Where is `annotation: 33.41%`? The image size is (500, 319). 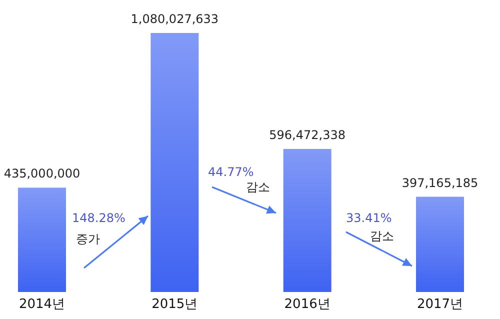
annotation: 33.41% is located at coordinates (369, 218).